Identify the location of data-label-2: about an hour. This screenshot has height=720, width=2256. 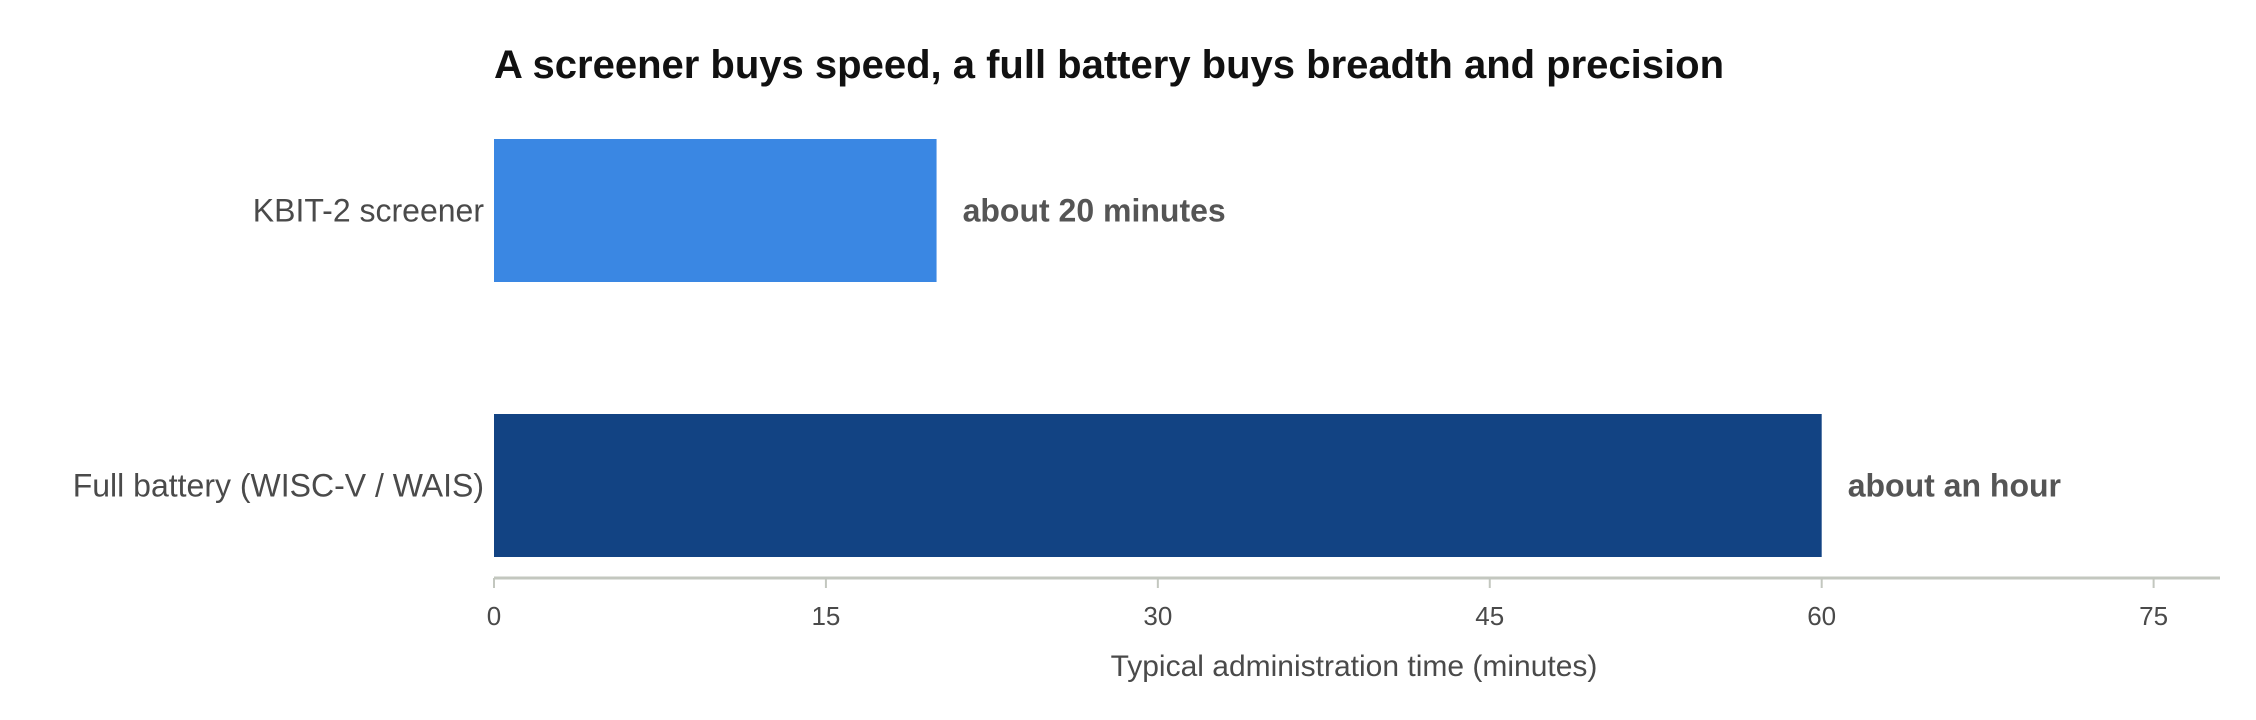
(1954, 486).